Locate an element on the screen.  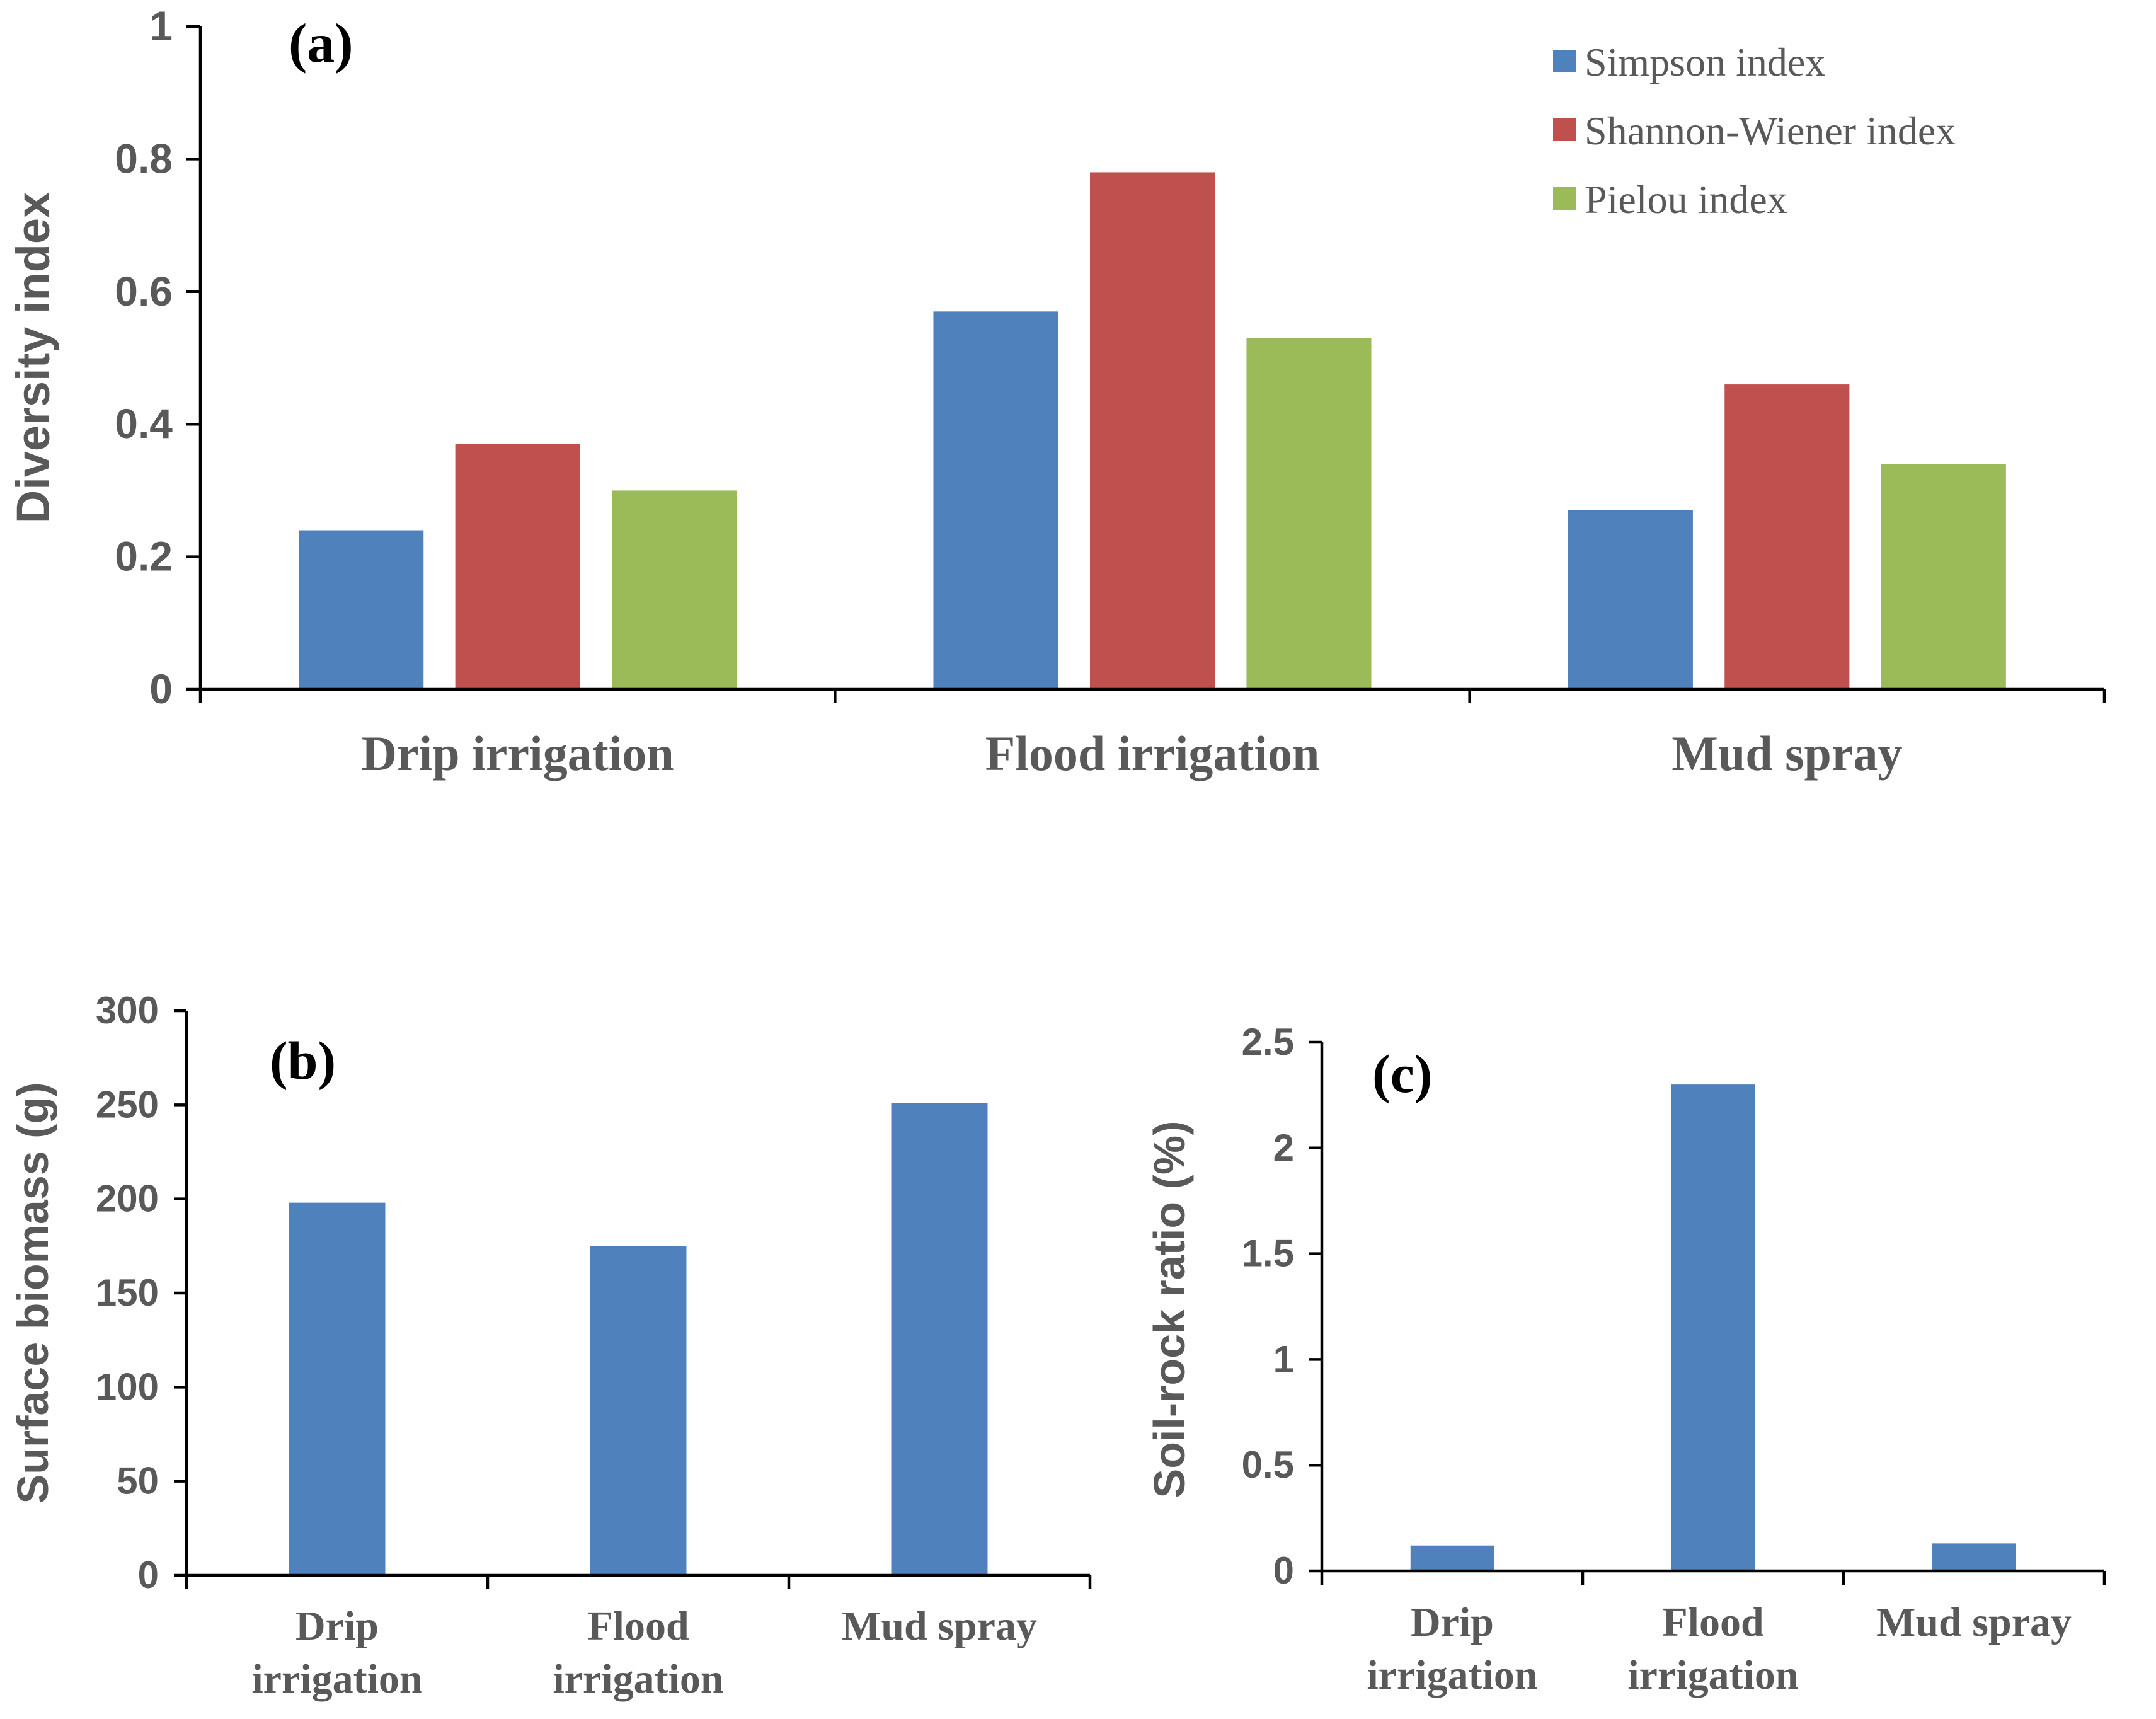
y-tick-label: 2.5 is located at coordinates (1268, 1042).